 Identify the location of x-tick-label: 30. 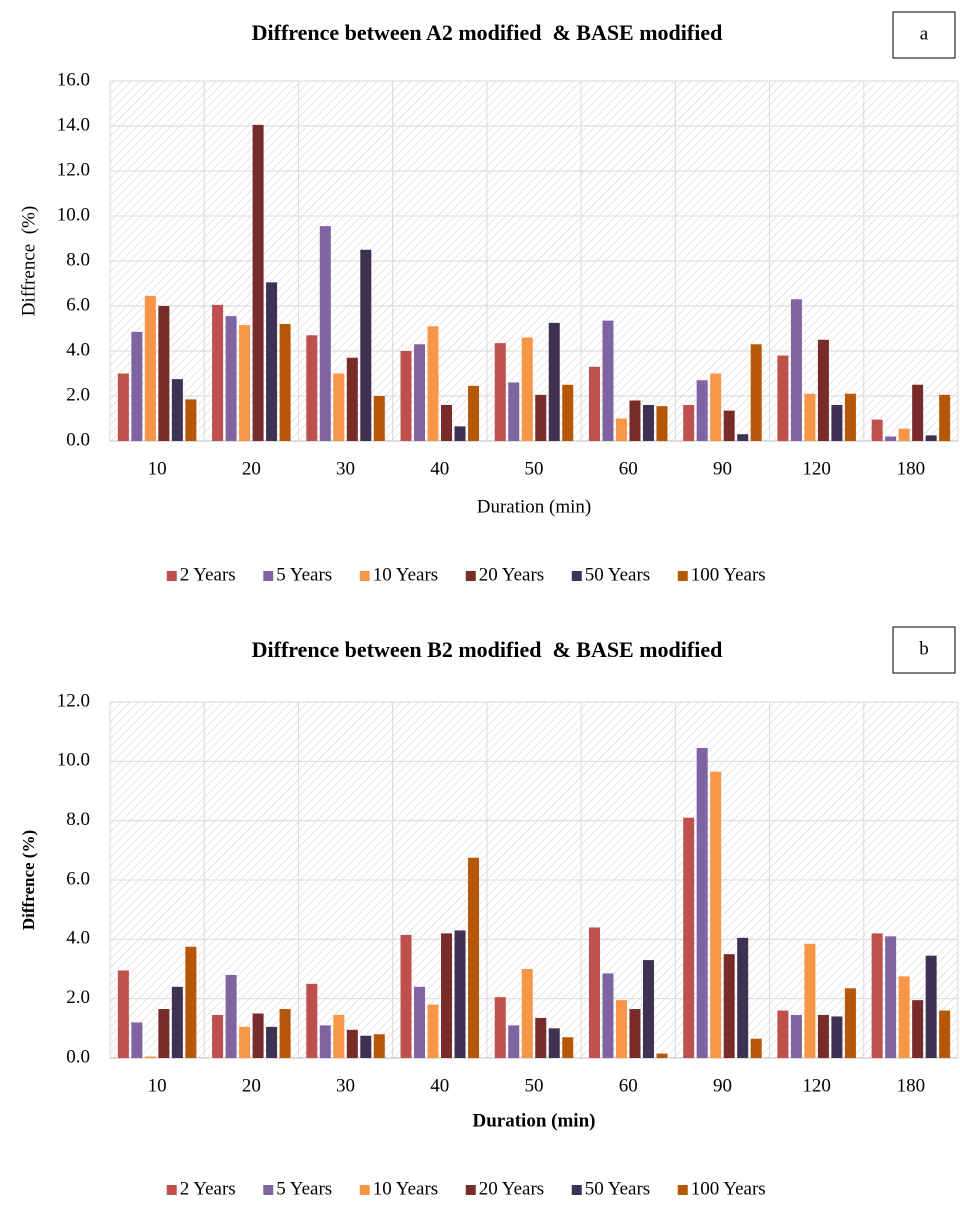
(345, 1085).